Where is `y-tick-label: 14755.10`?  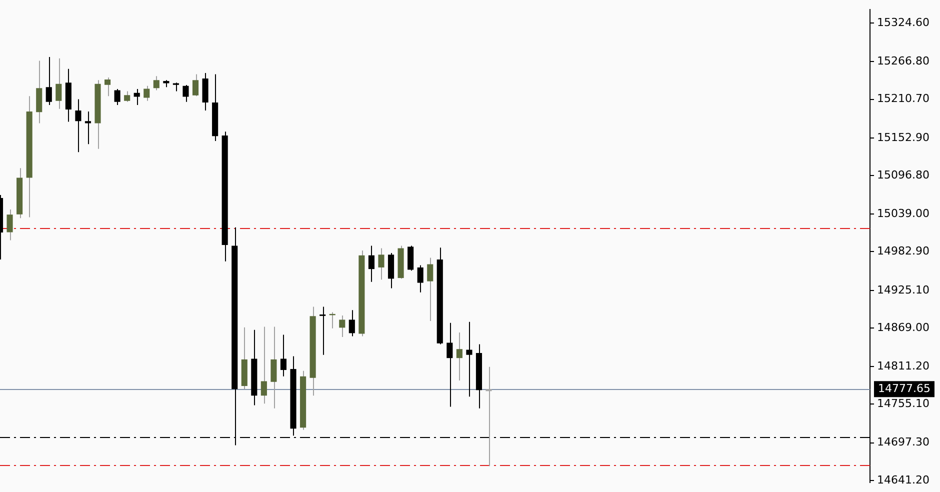 y-tick-label: 14755.10 is located at coordinates (903, 403).